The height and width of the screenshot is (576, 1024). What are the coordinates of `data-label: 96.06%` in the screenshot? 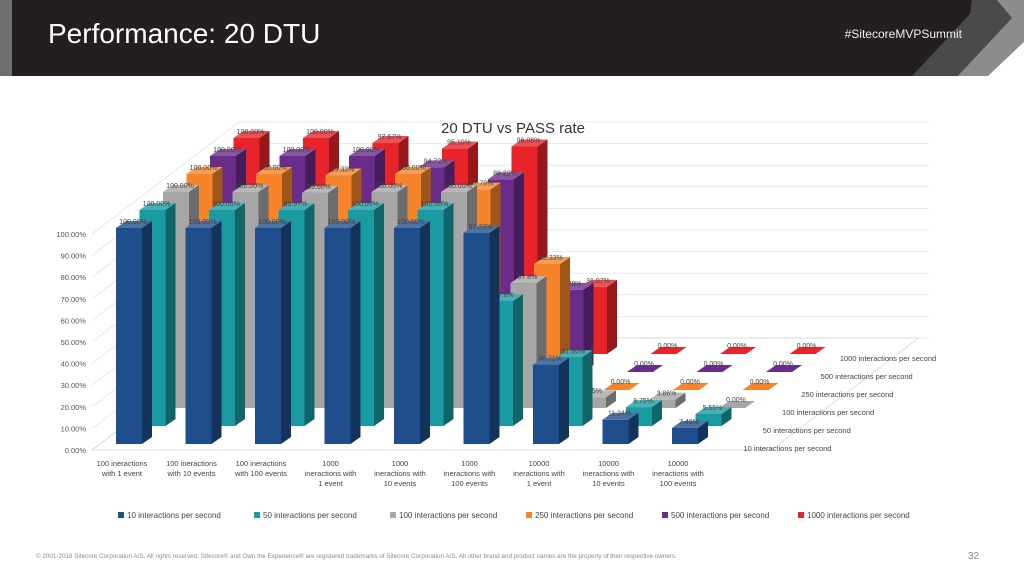 It's located at (529, 141).